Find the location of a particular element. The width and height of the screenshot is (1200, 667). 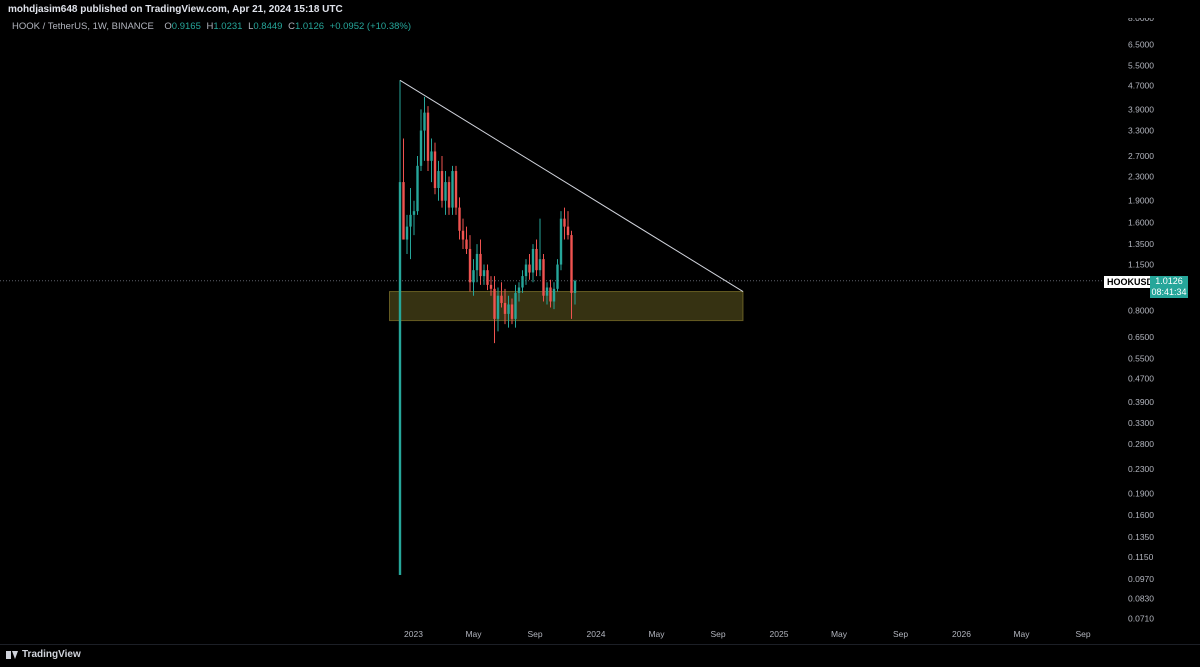

last-price-badge: 1.0126 08:41:34 is located at coordinates (1169, 287).